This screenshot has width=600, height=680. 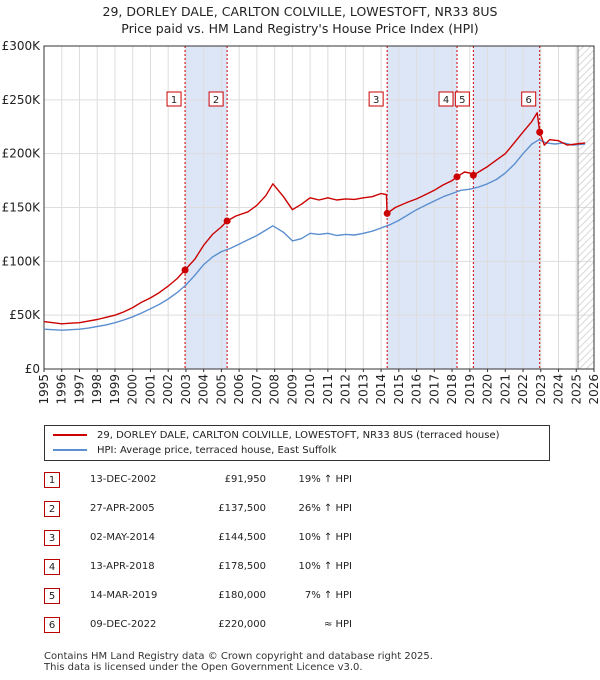 I want to click on y-tick-label: £150K, so click(x=22, y=208).